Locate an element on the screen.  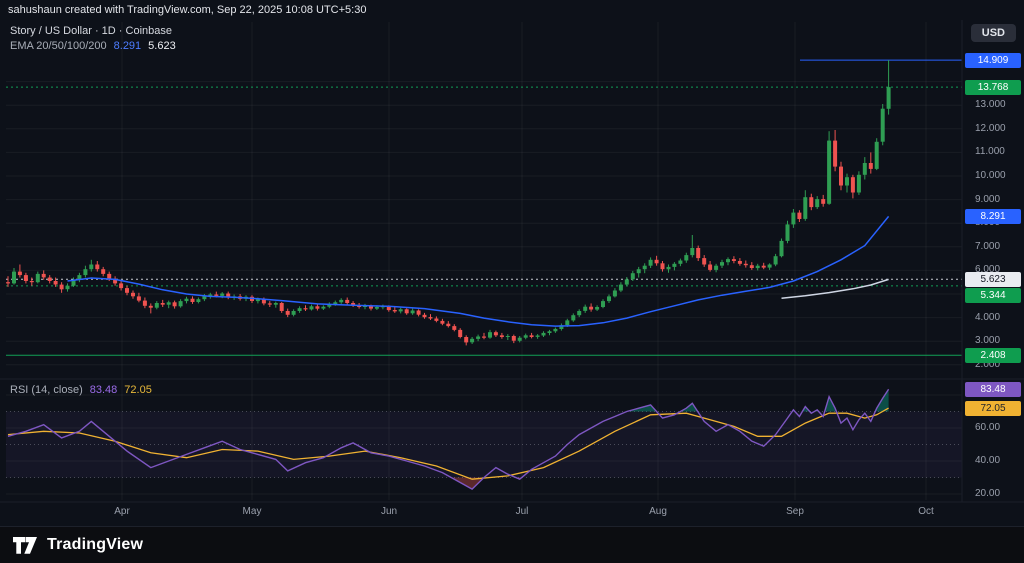
price-tick-label: 7.000 is located at coordinates (988, 246).